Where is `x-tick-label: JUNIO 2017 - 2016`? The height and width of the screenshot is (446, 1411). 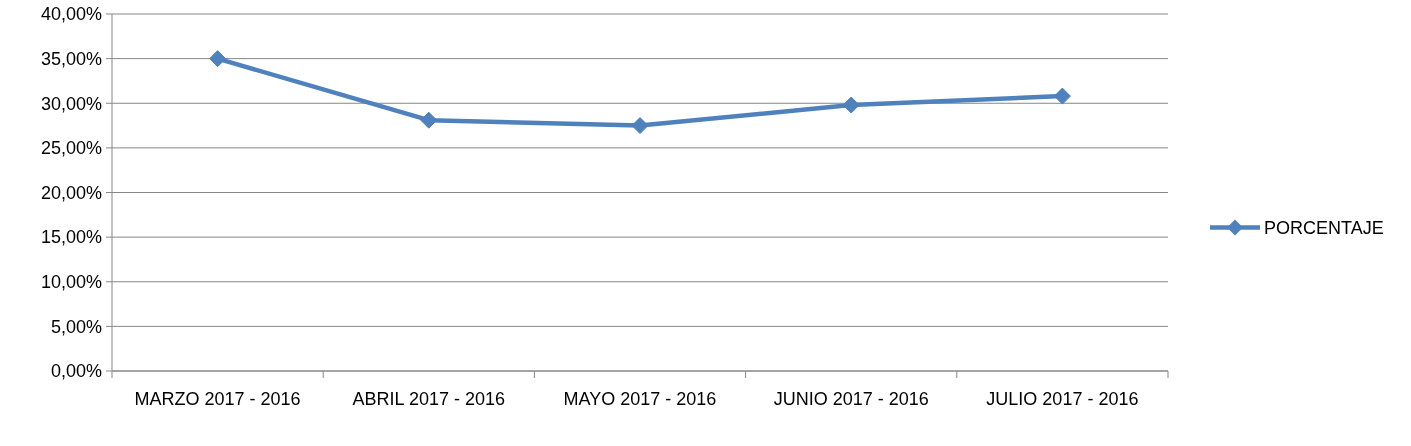
x-tick-label: JUNIO 2017 - 2016 is located at coordinates (851, 399).